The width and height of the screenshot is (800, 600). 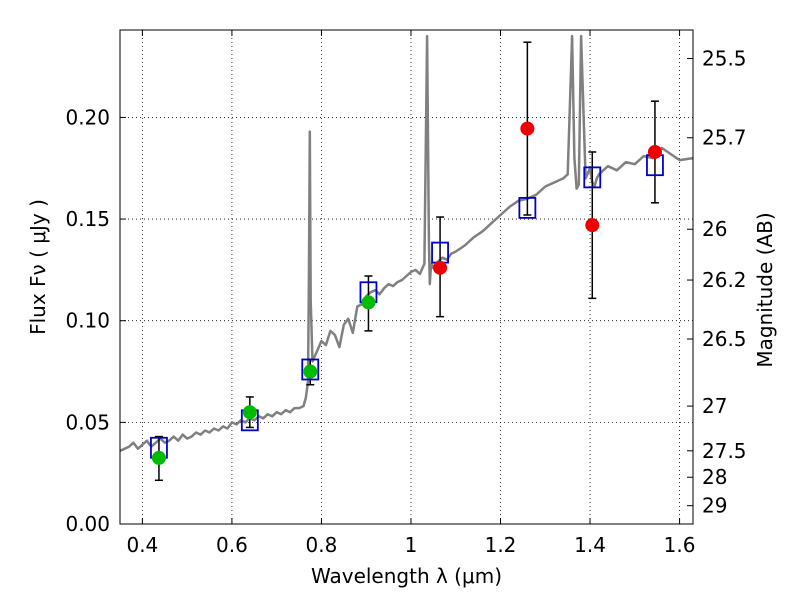 What do you see at coordinates (714, 229) in the screenshot?
I see `magnitude-tick-label: 26` at bounding box center [714, 229].